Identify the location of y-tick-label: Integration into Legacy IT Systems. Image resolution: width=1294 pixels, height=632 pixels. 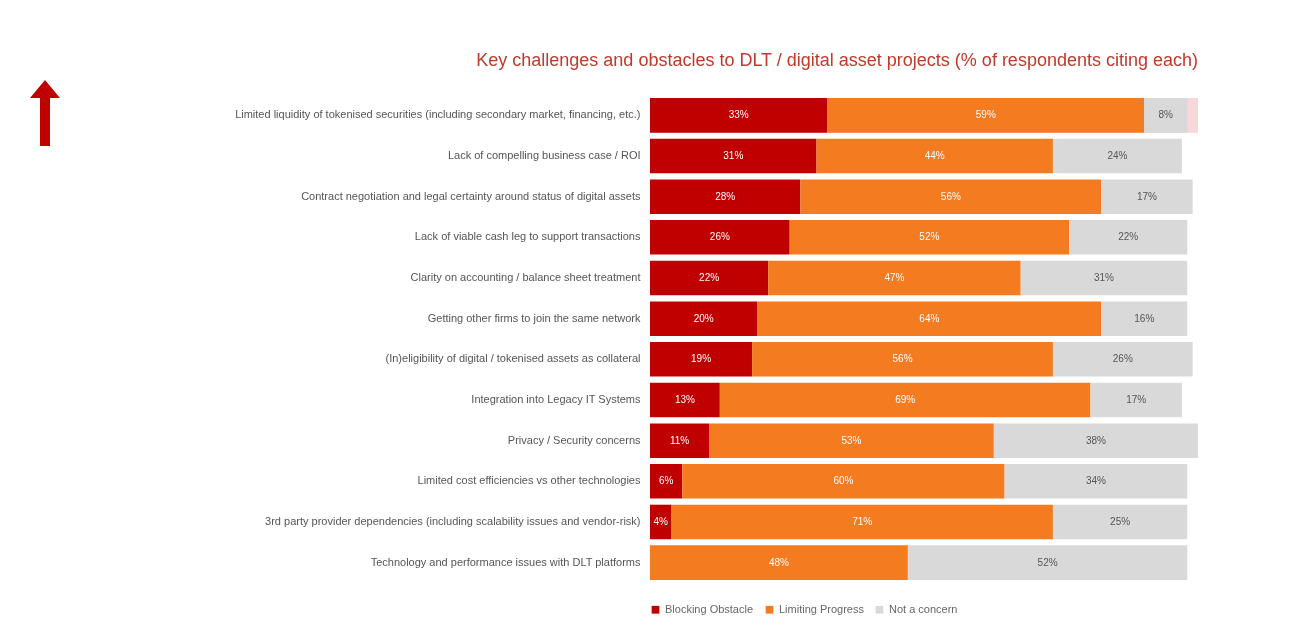
(556, 399).